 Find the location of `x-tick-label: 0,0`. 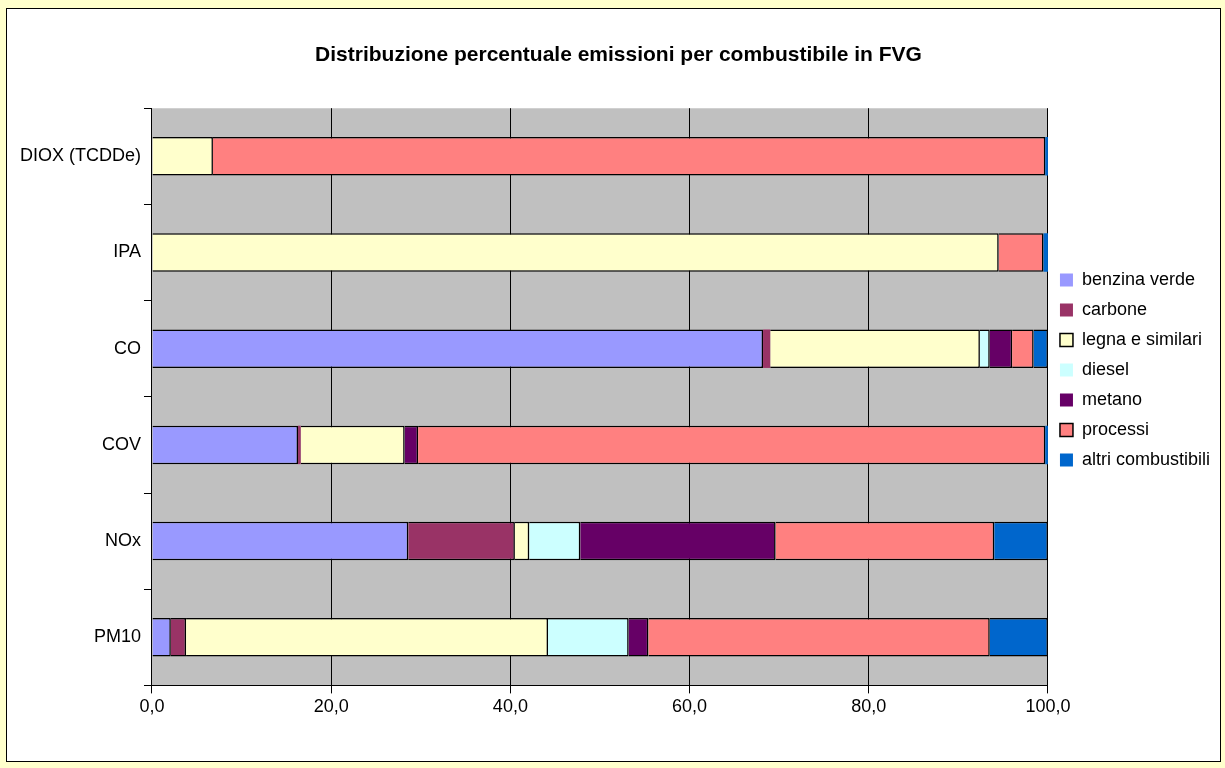

x-tick-label: 0,0 is located at coordinates (152, 706).